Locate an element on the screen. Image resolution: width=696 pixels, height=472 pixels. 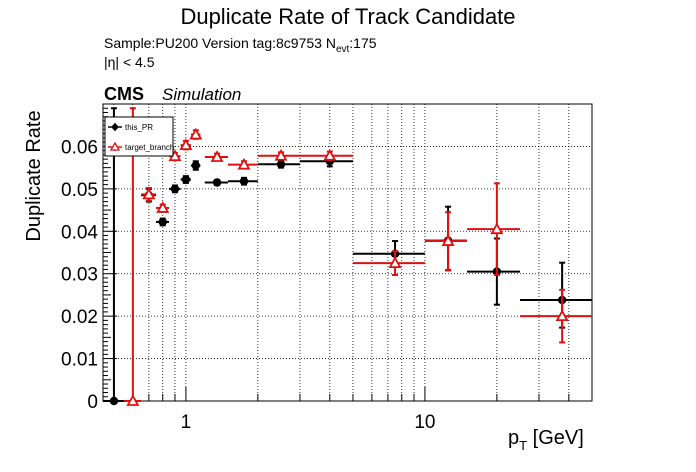
legend-label: this_PR is located at coordinates (139, 127).